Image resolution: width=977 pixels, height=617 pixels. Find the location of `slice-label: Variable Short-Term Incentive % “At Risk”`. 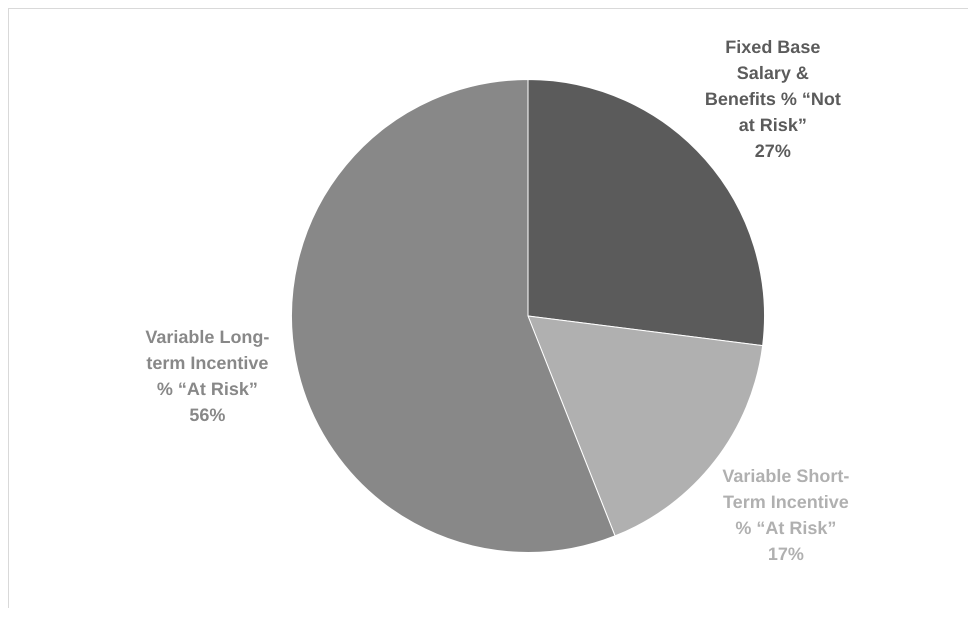

slice-label: Variable Short-Term Incentive % “At Risk” is located at coordinates (786, 502).